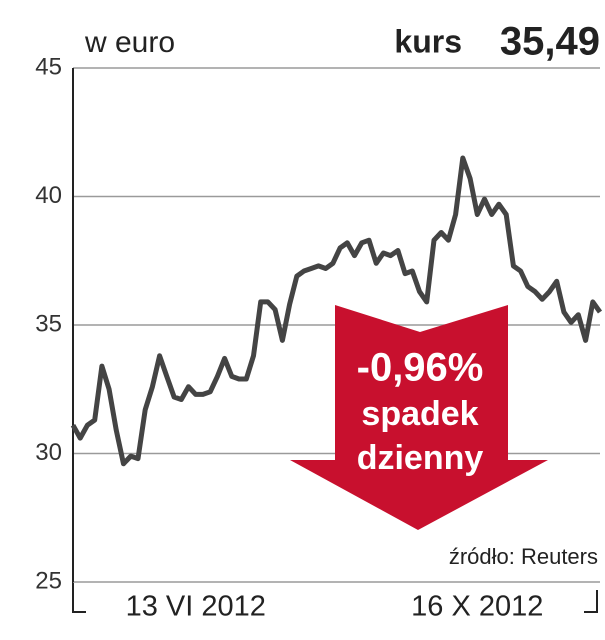  What do you see at coordinates (48, 66) in the screenshot?
I see `y-tick-label: 45` at bounding box center [48, 66].